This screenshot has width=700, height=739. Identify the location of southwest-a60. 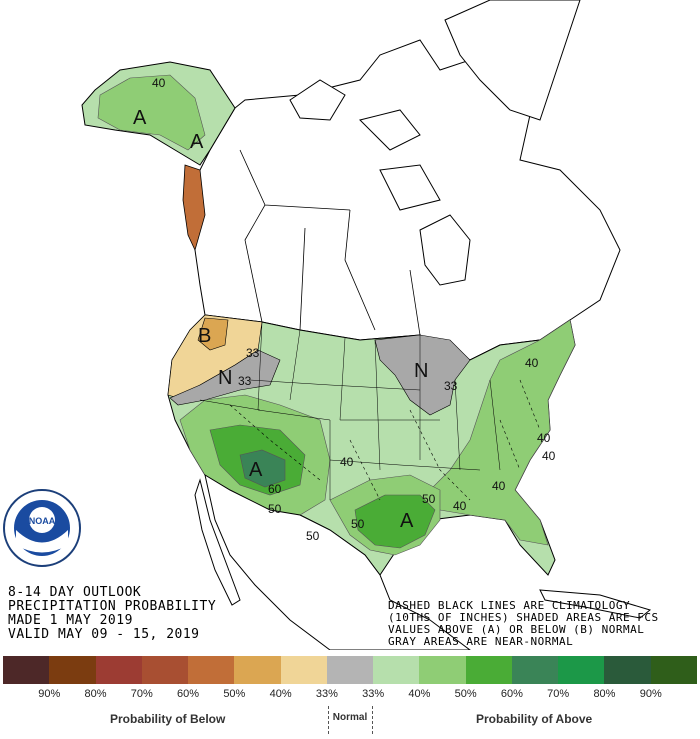
(262, 468).